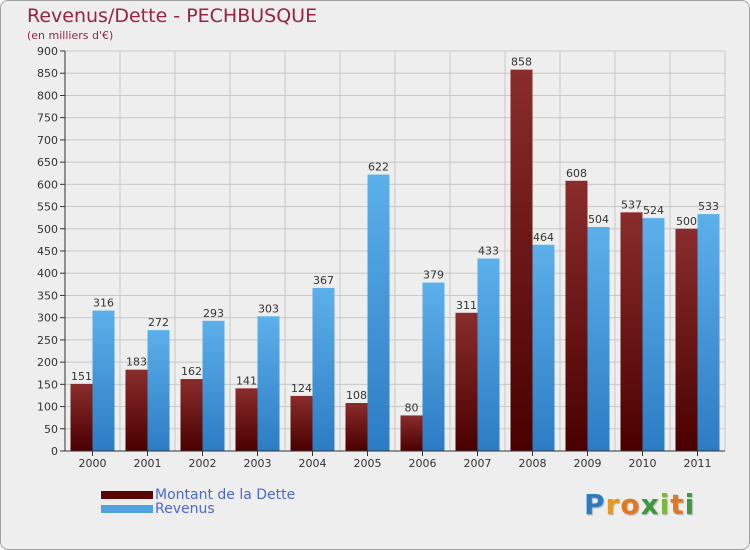 Image resolution: width=750 pixels, height=550 pixels. What do you see at coordinates (148, 463) in the screenshot?
I see `x-tick-label: 2001` at bounding box center [148, 463].